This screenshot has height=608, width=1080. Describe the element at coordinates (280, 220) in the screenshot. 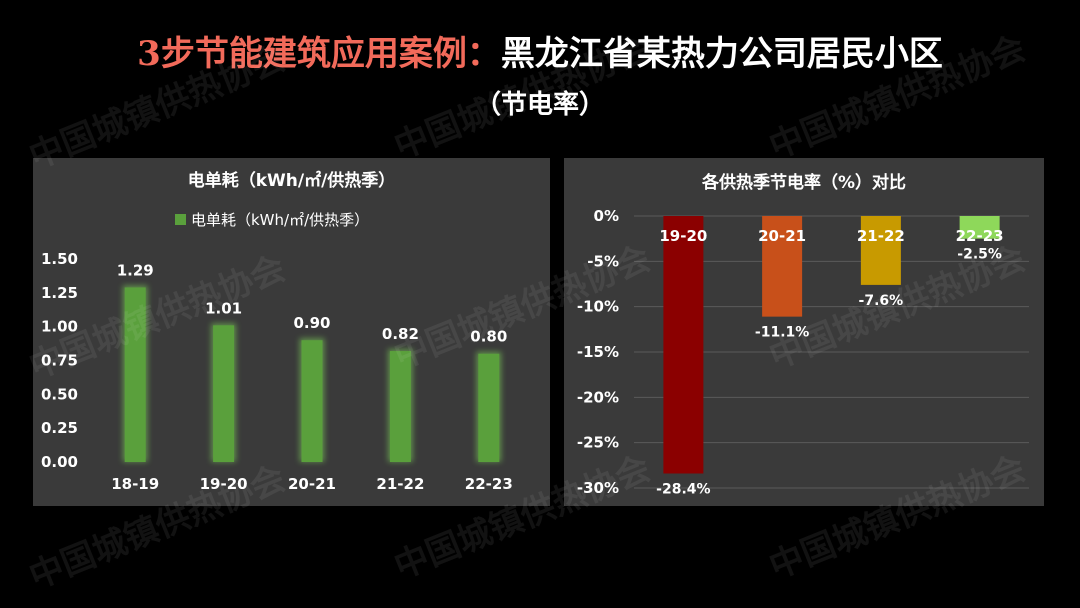

I see `legend-label: 电单耗（kWh/㎡/供热季）` at that location.